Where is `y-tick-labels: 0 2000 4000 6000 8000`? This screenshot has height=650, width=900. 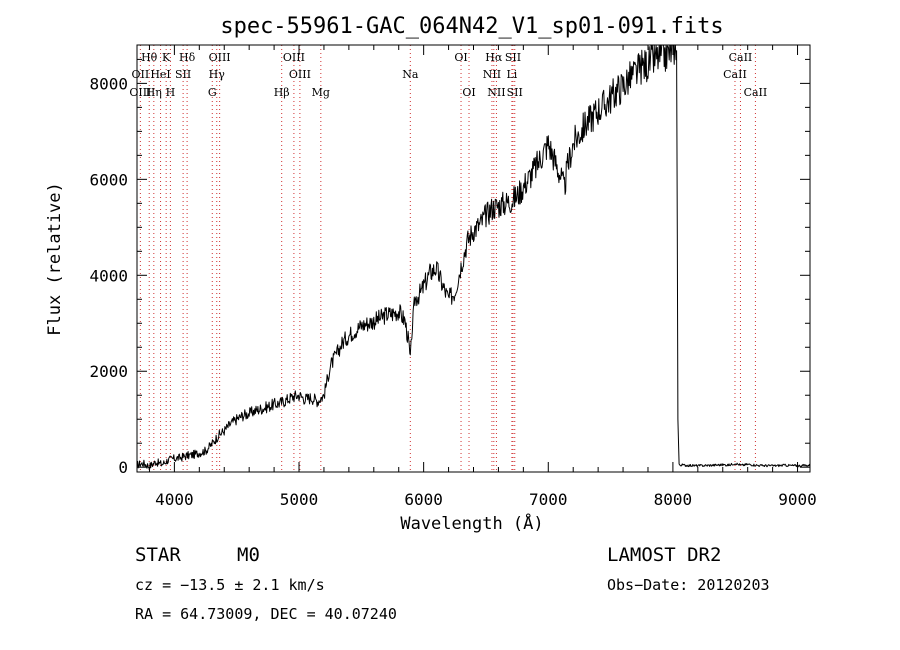 y-tick-labels: 0 2000 4000 6000 8000 is located at coordinates (108, 275).